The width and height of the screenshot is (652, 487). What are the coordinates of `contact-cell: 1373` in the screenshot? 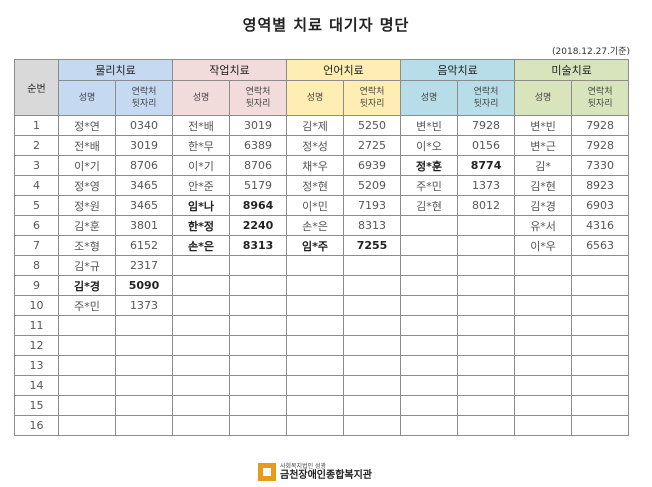 It's located at (144, 305).